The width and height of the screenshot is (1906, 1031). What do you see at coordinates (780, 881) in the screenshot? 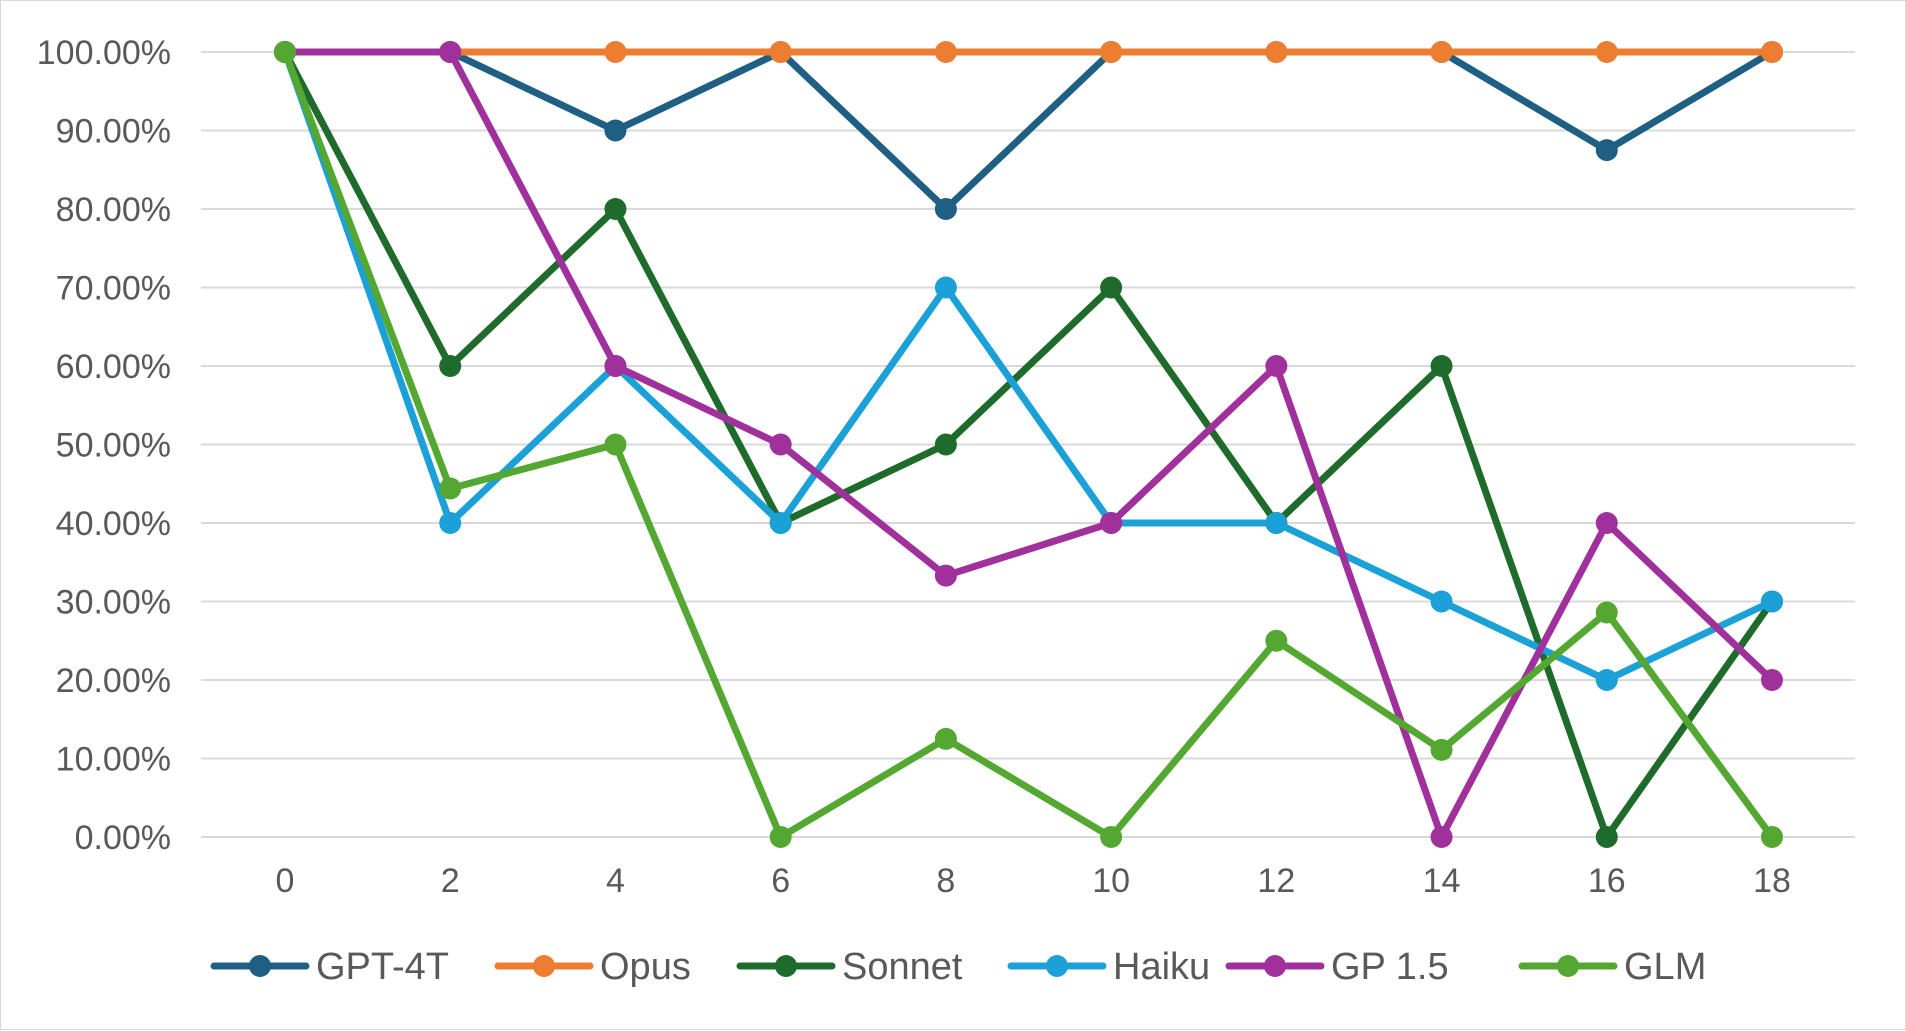
I see `x-tick-label: 6` at bounding box center [780, 881].